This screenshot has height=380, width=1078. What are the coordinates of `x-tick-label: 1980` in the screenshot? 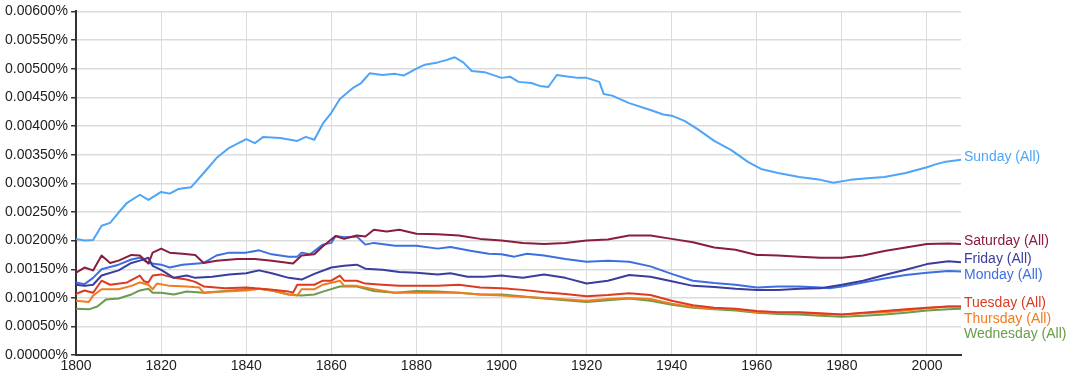 It's located at (842, 365).